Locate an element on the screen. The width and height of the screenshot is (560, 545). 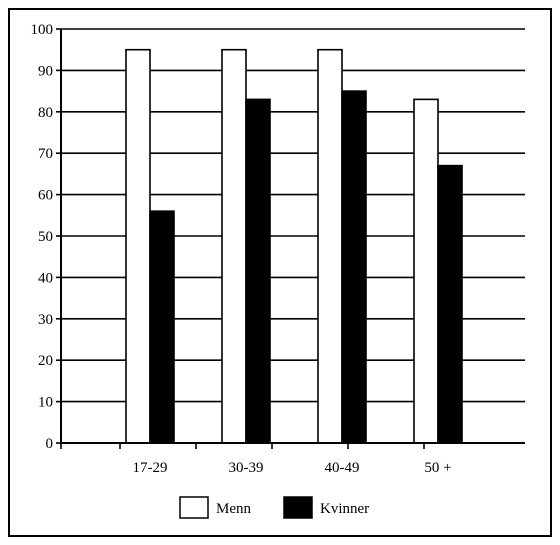
legend-label-menn: Menn is located at coordinates (233, 509).